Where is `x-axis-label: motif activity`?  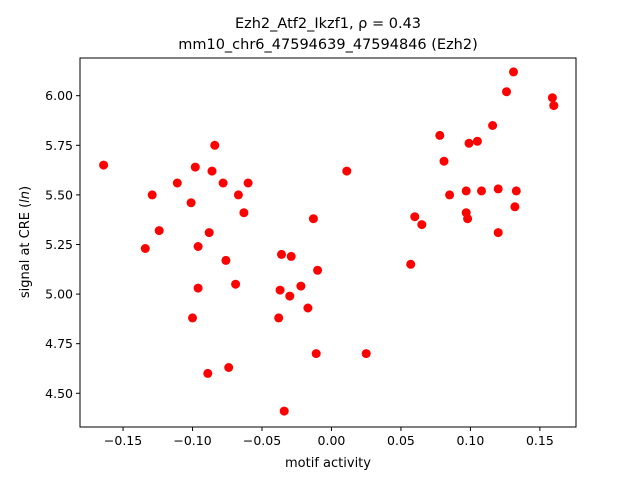
x-axis-label: motif activity is located at coordinates (328, 463).